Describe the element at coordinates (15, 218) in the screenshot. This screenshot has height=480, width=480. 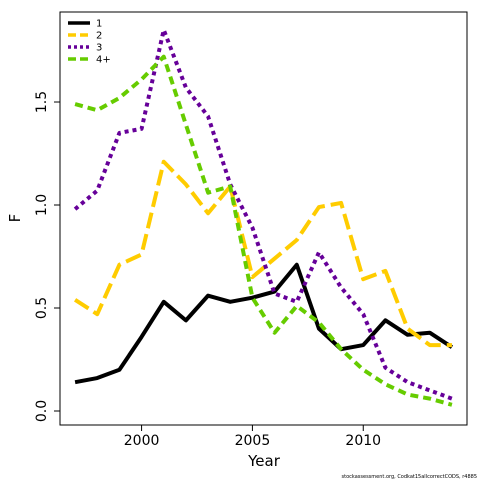
I see `y-axis-title: F` at that location.